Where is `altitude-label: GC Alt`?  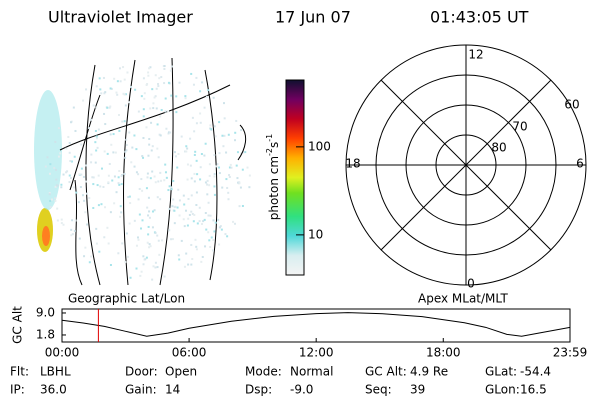
altitude-label: GC Alt is located at coordinates (18, 325).